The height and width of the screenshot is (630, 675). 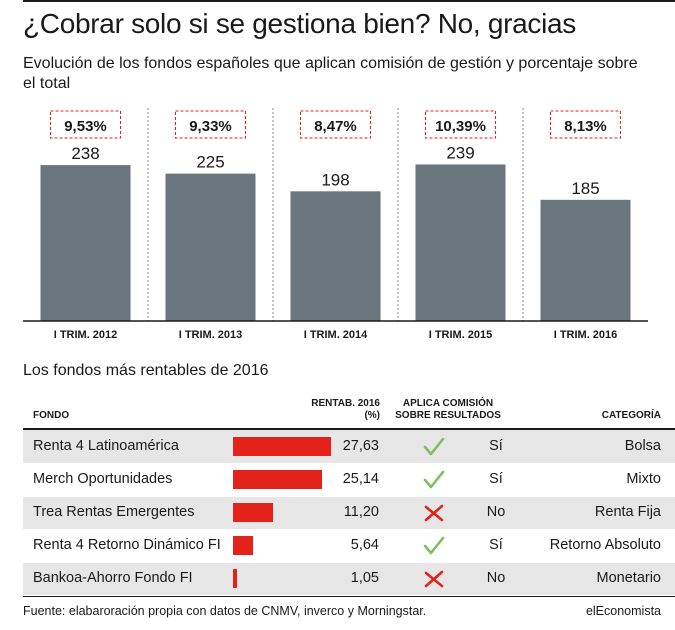 What do you see at coordinates (349, 578) in the screenshot?
I see `table-row: Bankoa-Ahorro Fondo FI 1,05 No Monetario` at bounding box center [349, 578].